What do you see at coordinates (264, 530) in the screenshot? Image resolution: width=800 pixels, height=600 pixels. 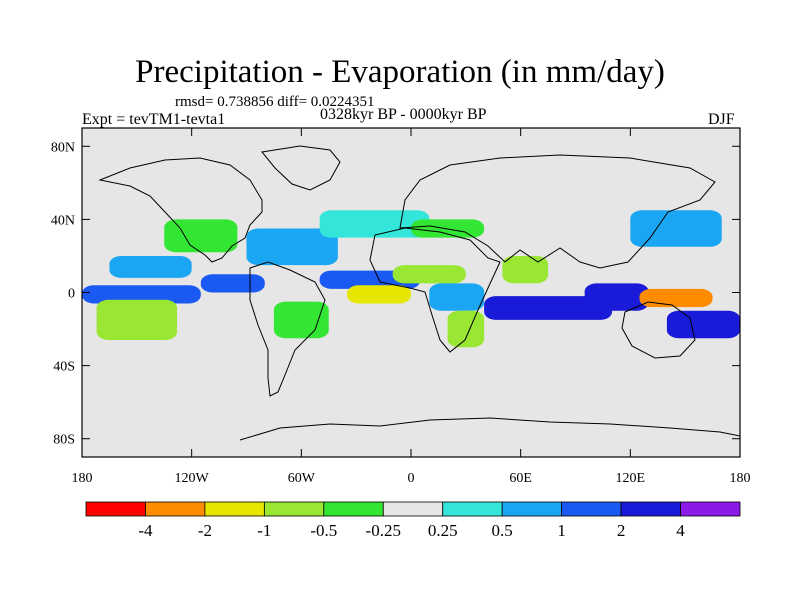 I see `colorbar-label: -1` at bounding box center [264, 530].